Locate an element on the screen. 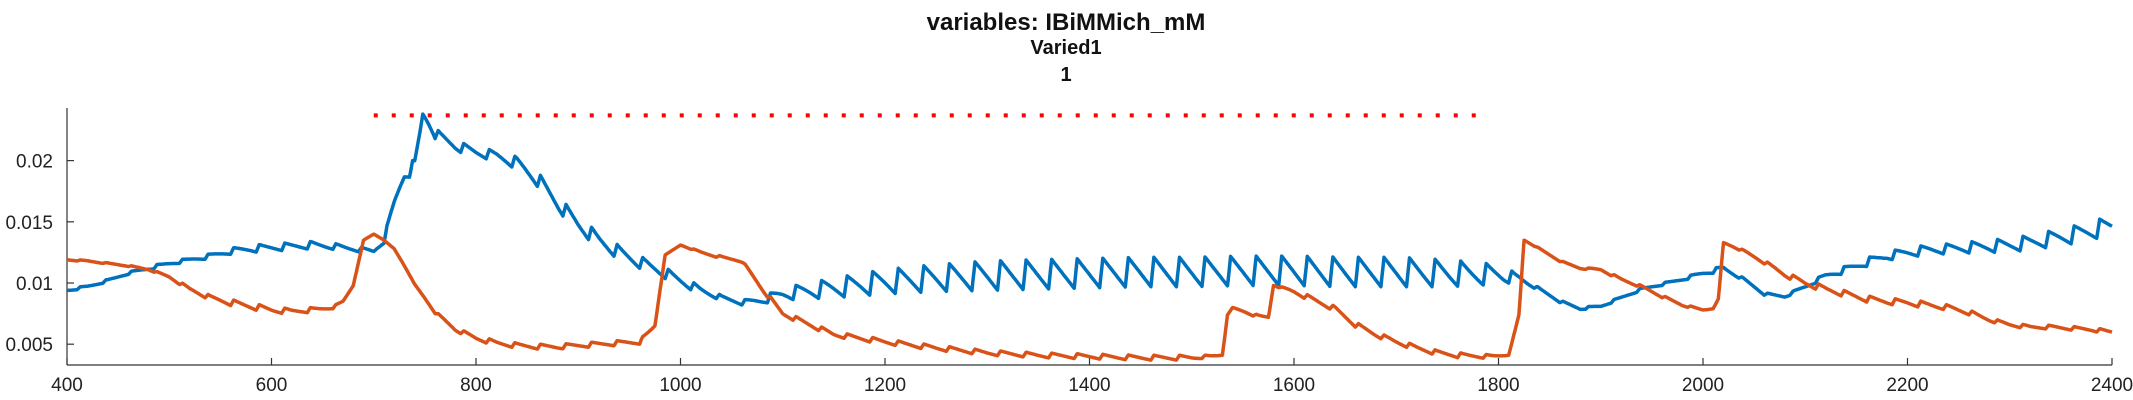 This screenshot has width=2133, height=400. chart-title: variables: IBiMMich_mM is located at coordinates (1066, 22).